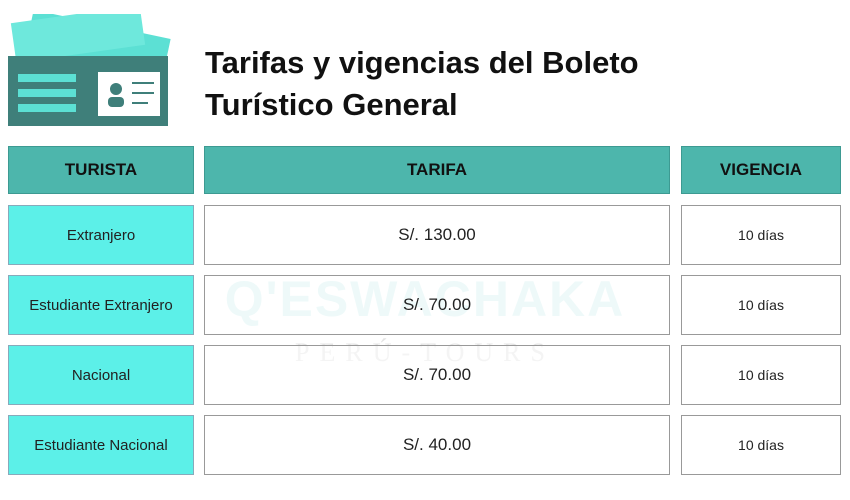 The image size is (850, 500). I want to click on tourist-cell: Nacional, so click(101, 375).